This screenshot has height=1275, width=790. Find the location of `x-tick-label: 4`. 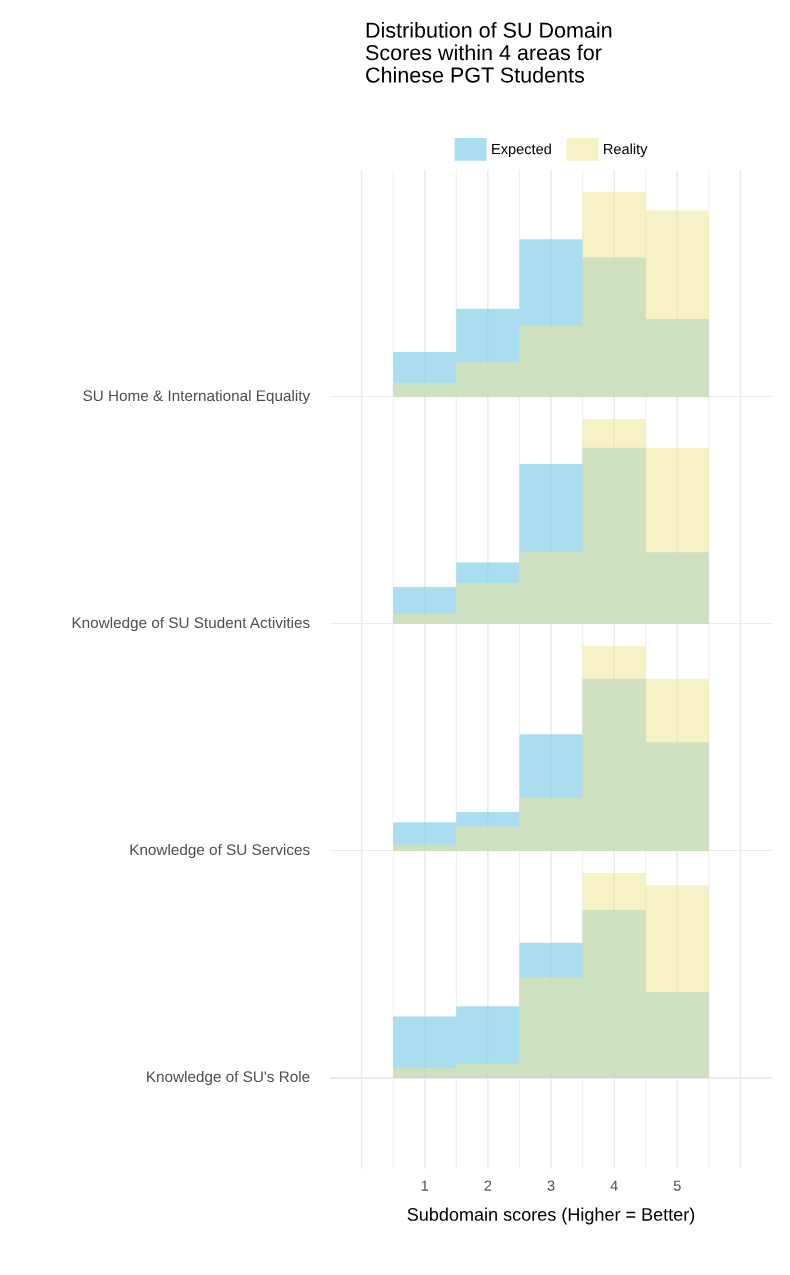

x-tick-label: 4 is located at coordinates (614, 1185).